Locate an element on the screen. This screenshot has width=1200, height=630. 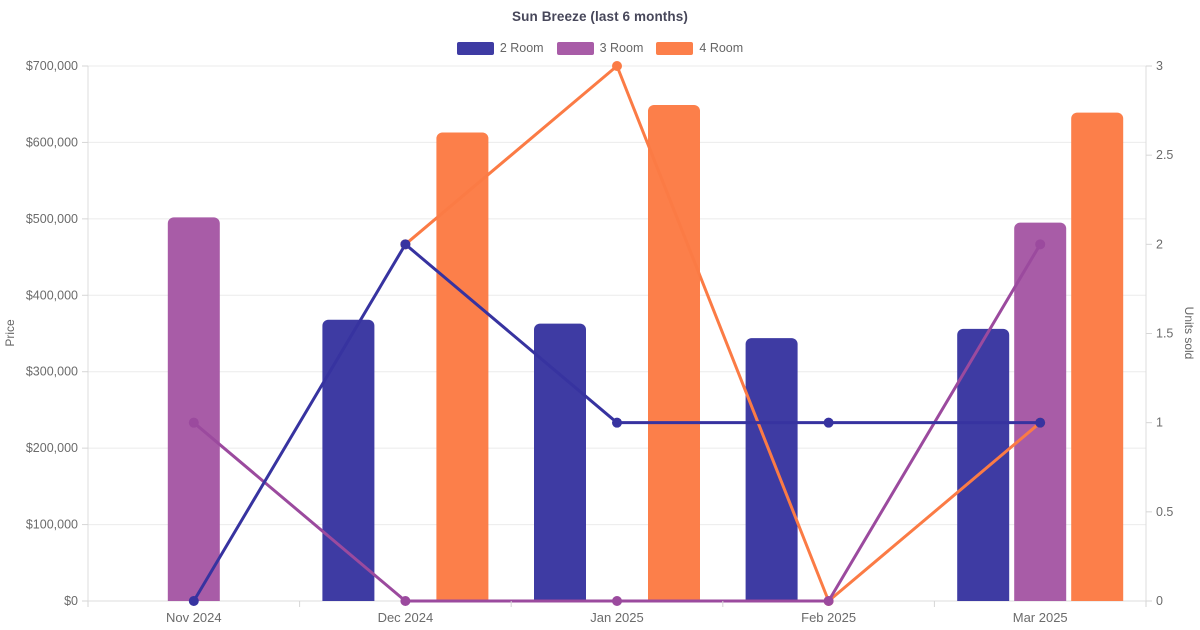
x-tick-label-feb-2025: Feb 2025 is located at coordinates (828, 617).